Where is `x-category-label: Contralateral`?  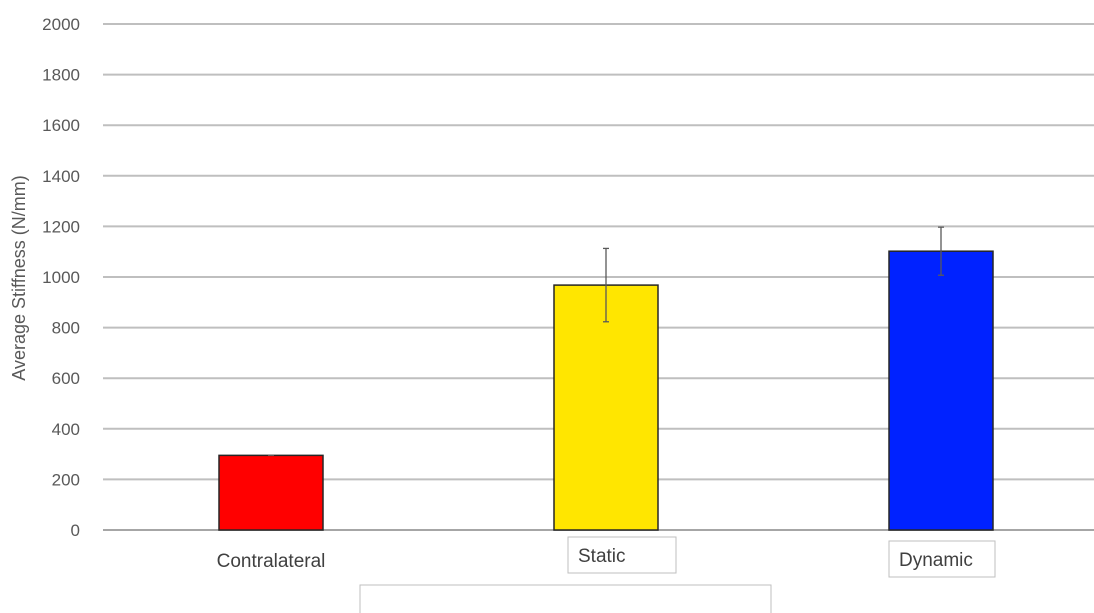 x-category-label: Contralateral is located at coordinates (271, 561).